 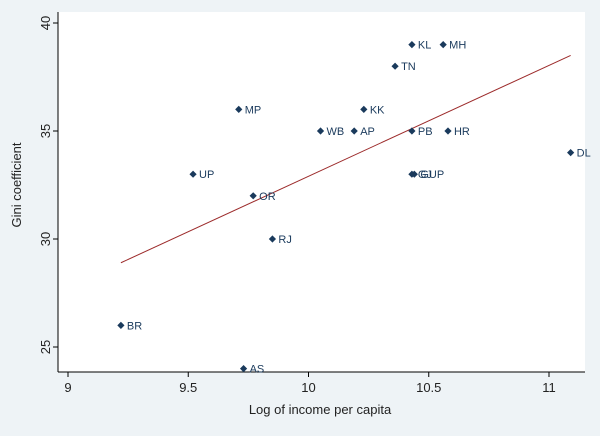 What do you see at coordinates (367, 132) in the screenshot?
I see `point-label: AP` at bounding box center [367, 132].